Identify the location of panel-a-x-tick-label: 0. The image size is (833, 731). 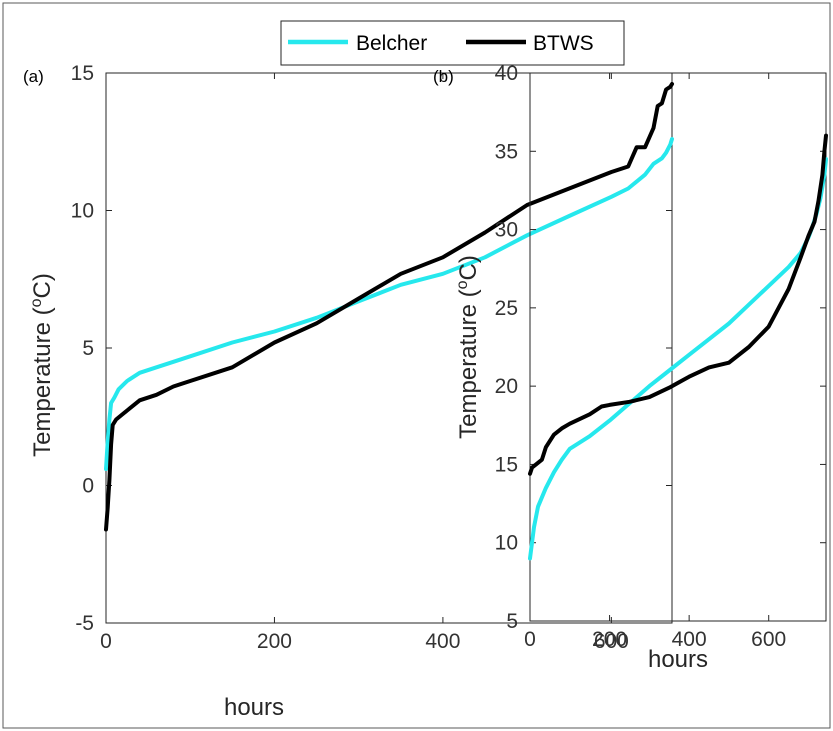
(106, 641).